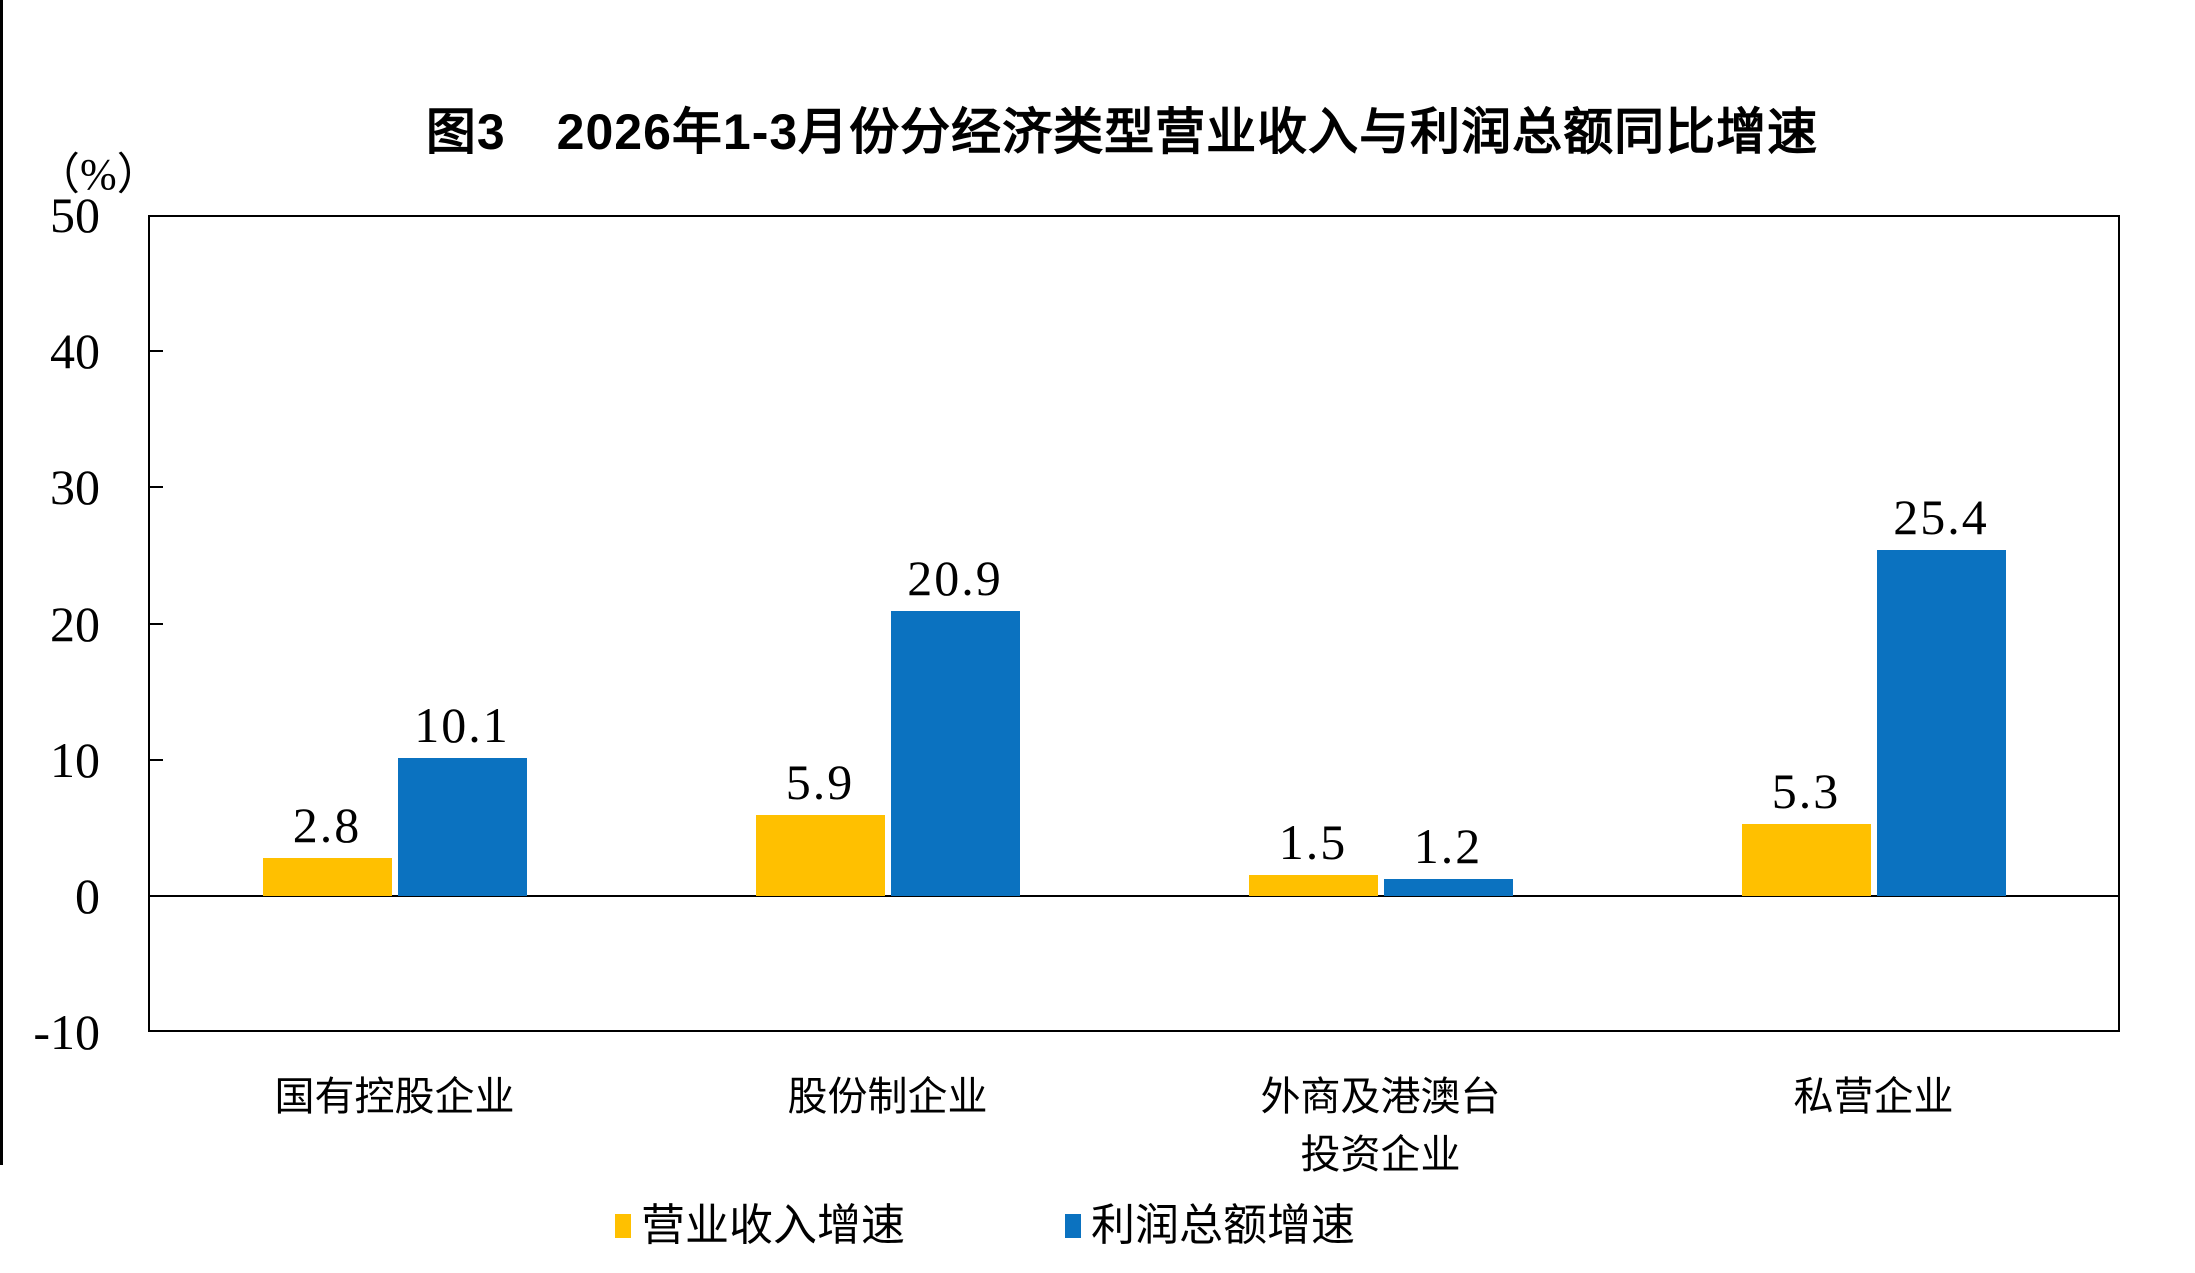 This screenshot has height=1273, width=2195. Describe the element at coordinates (75, 351) in the screenshot. I see `y-axis-tick-label: 40` at that location.